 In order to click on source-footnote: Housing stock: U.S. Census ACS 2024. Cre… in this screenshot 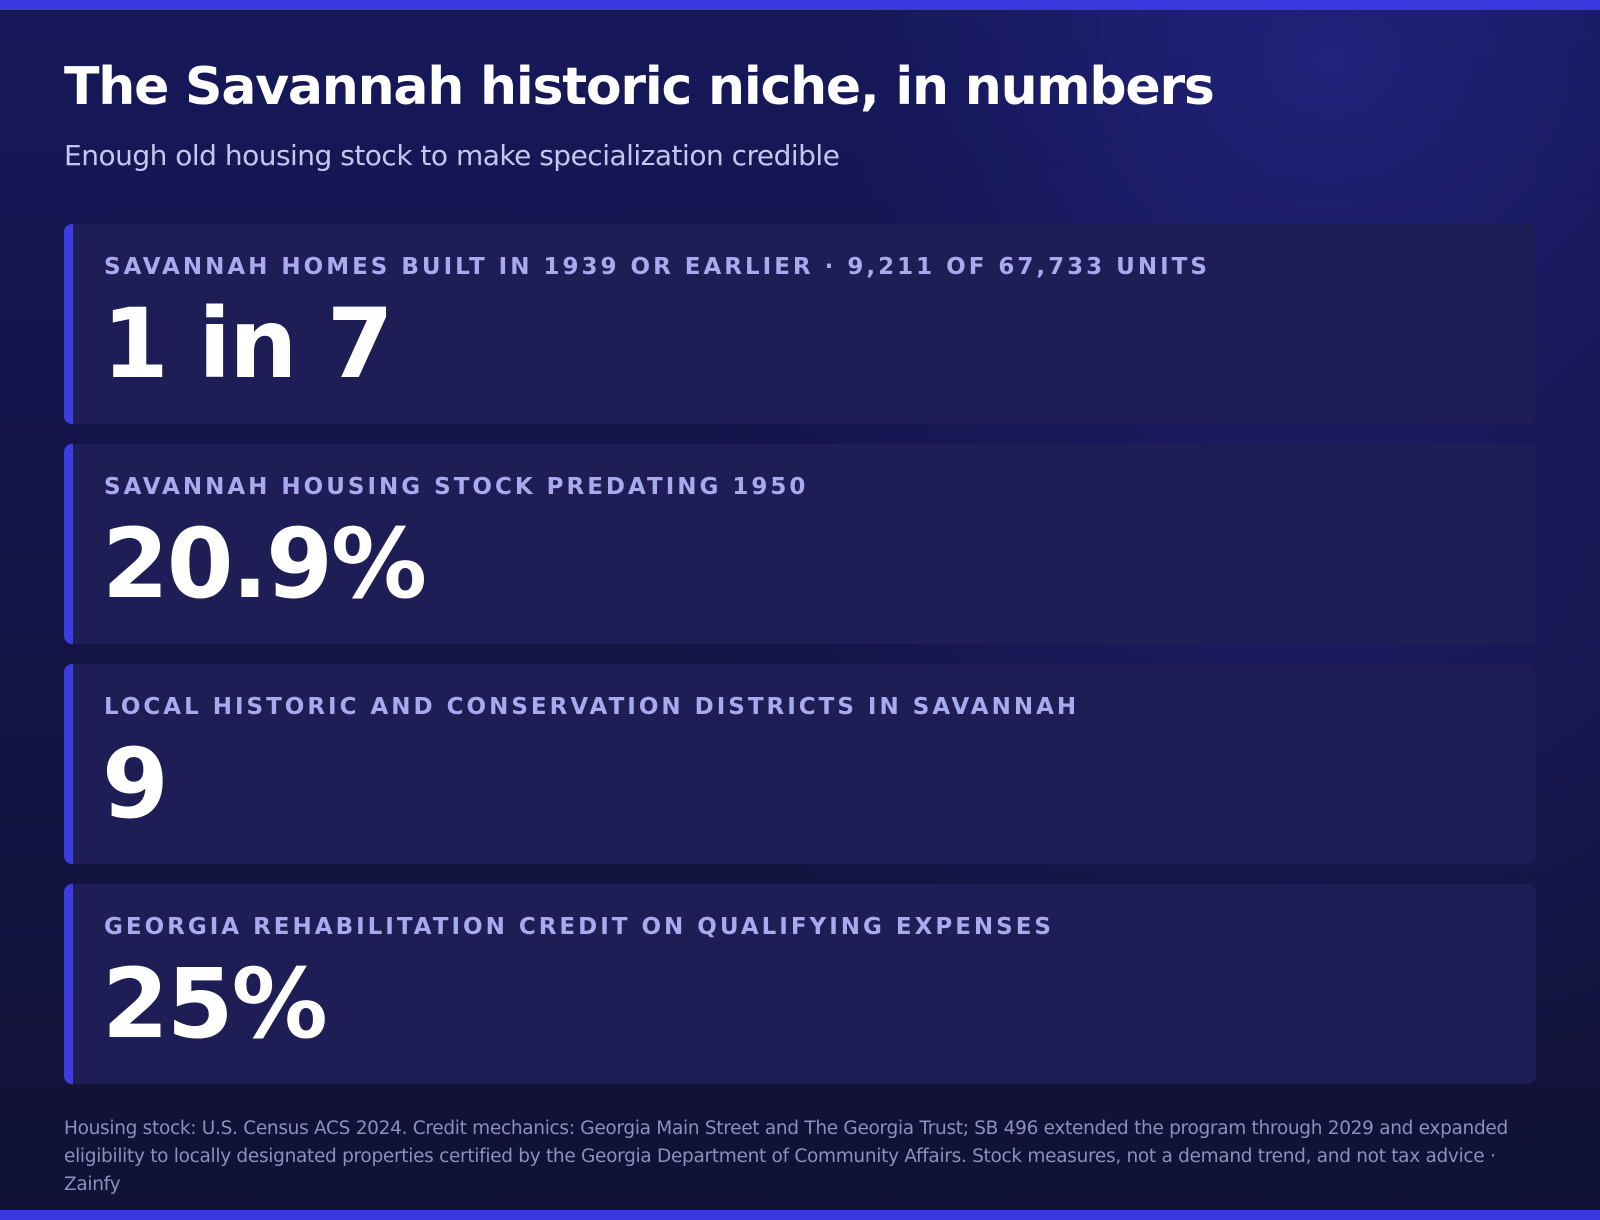, I will do `click(786, 1156)`.